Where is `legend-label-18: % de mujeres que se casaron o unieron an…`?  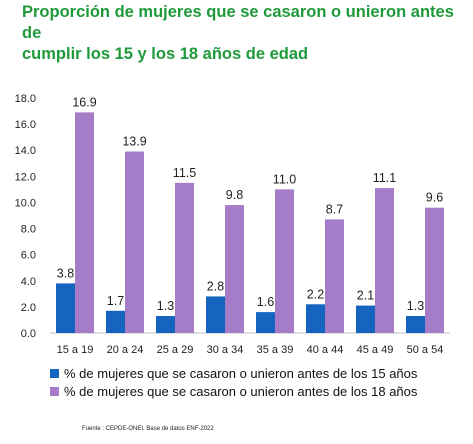
legend-label-18: % de mujeres que se casaron o unieron an… is located at coordinates (241, 391).